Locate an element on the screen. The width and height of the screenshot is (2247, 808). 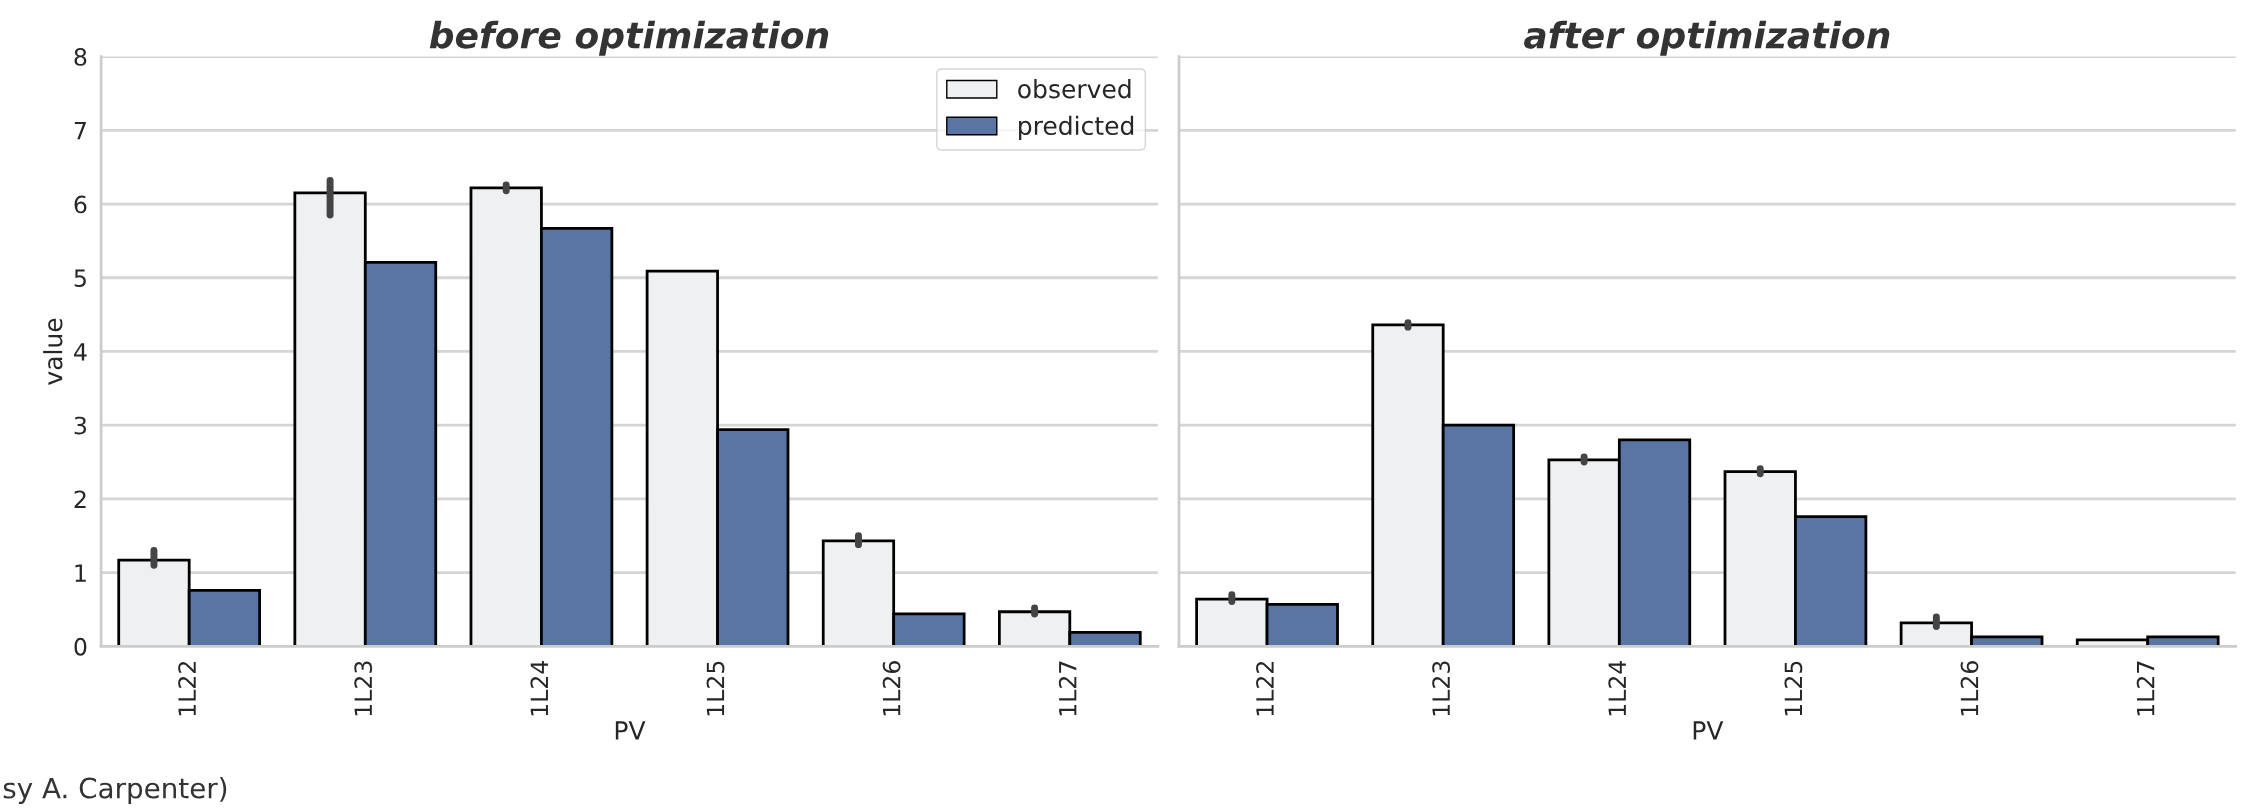
y-tick-label: 5 is located at coordinates (80, 278).